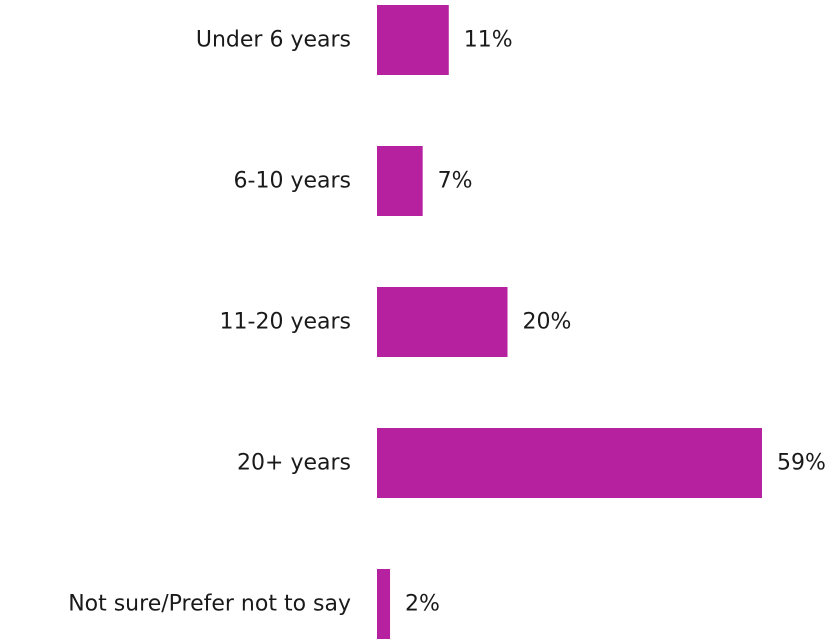 The image size is (840, 640). What do you see at coordinates (547, 322) in the screenshot?
I see `value-label-2: 20%` at bounding box center [547, 322].